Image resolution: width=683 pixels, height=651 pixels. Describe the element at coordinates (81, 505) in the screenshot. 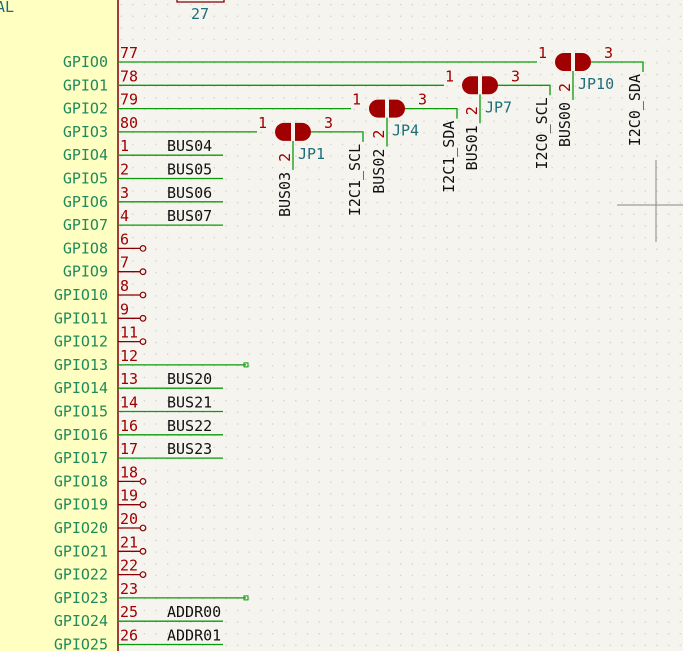

I see `pin-name: GPIO19` at that location.